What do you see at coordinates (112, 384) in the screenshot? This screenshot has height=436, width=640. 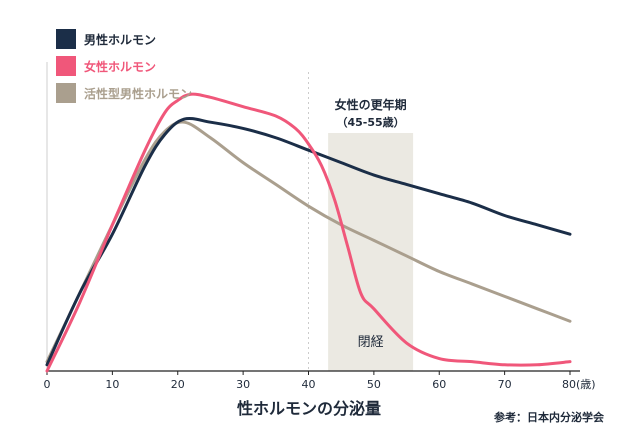 I see `x-tick-label: 10` at bounding box center [112, 384].